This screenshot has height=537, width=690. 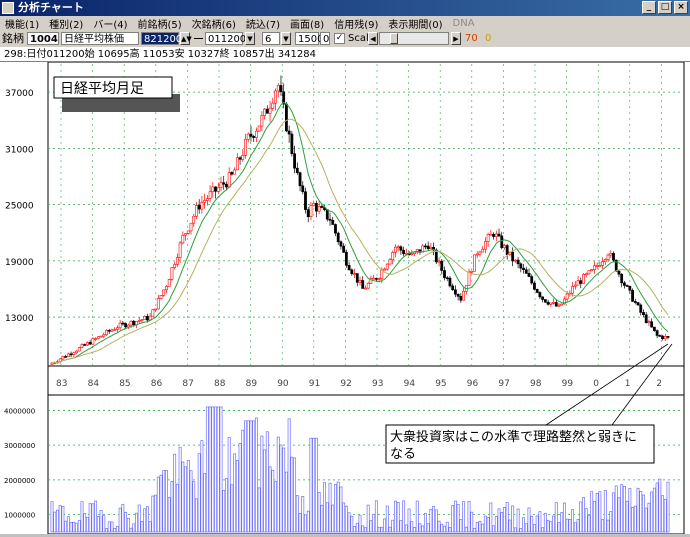 I want to click on menu-prev-symbol: 前銘柄(5), so click(x=159, y=25).